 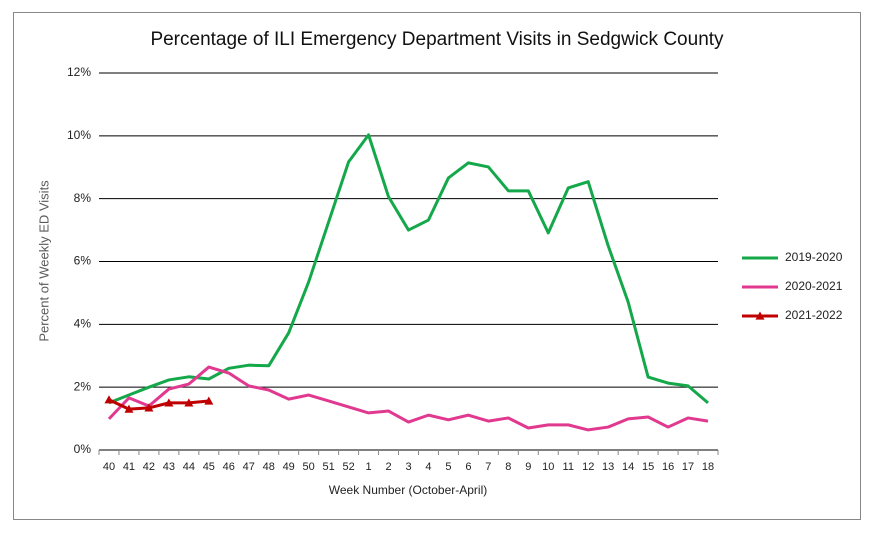 What do you see at coordinates (83, 449) in the screenshot?
I see `y-tick-label: 0%` at bounding box center [83, 449].